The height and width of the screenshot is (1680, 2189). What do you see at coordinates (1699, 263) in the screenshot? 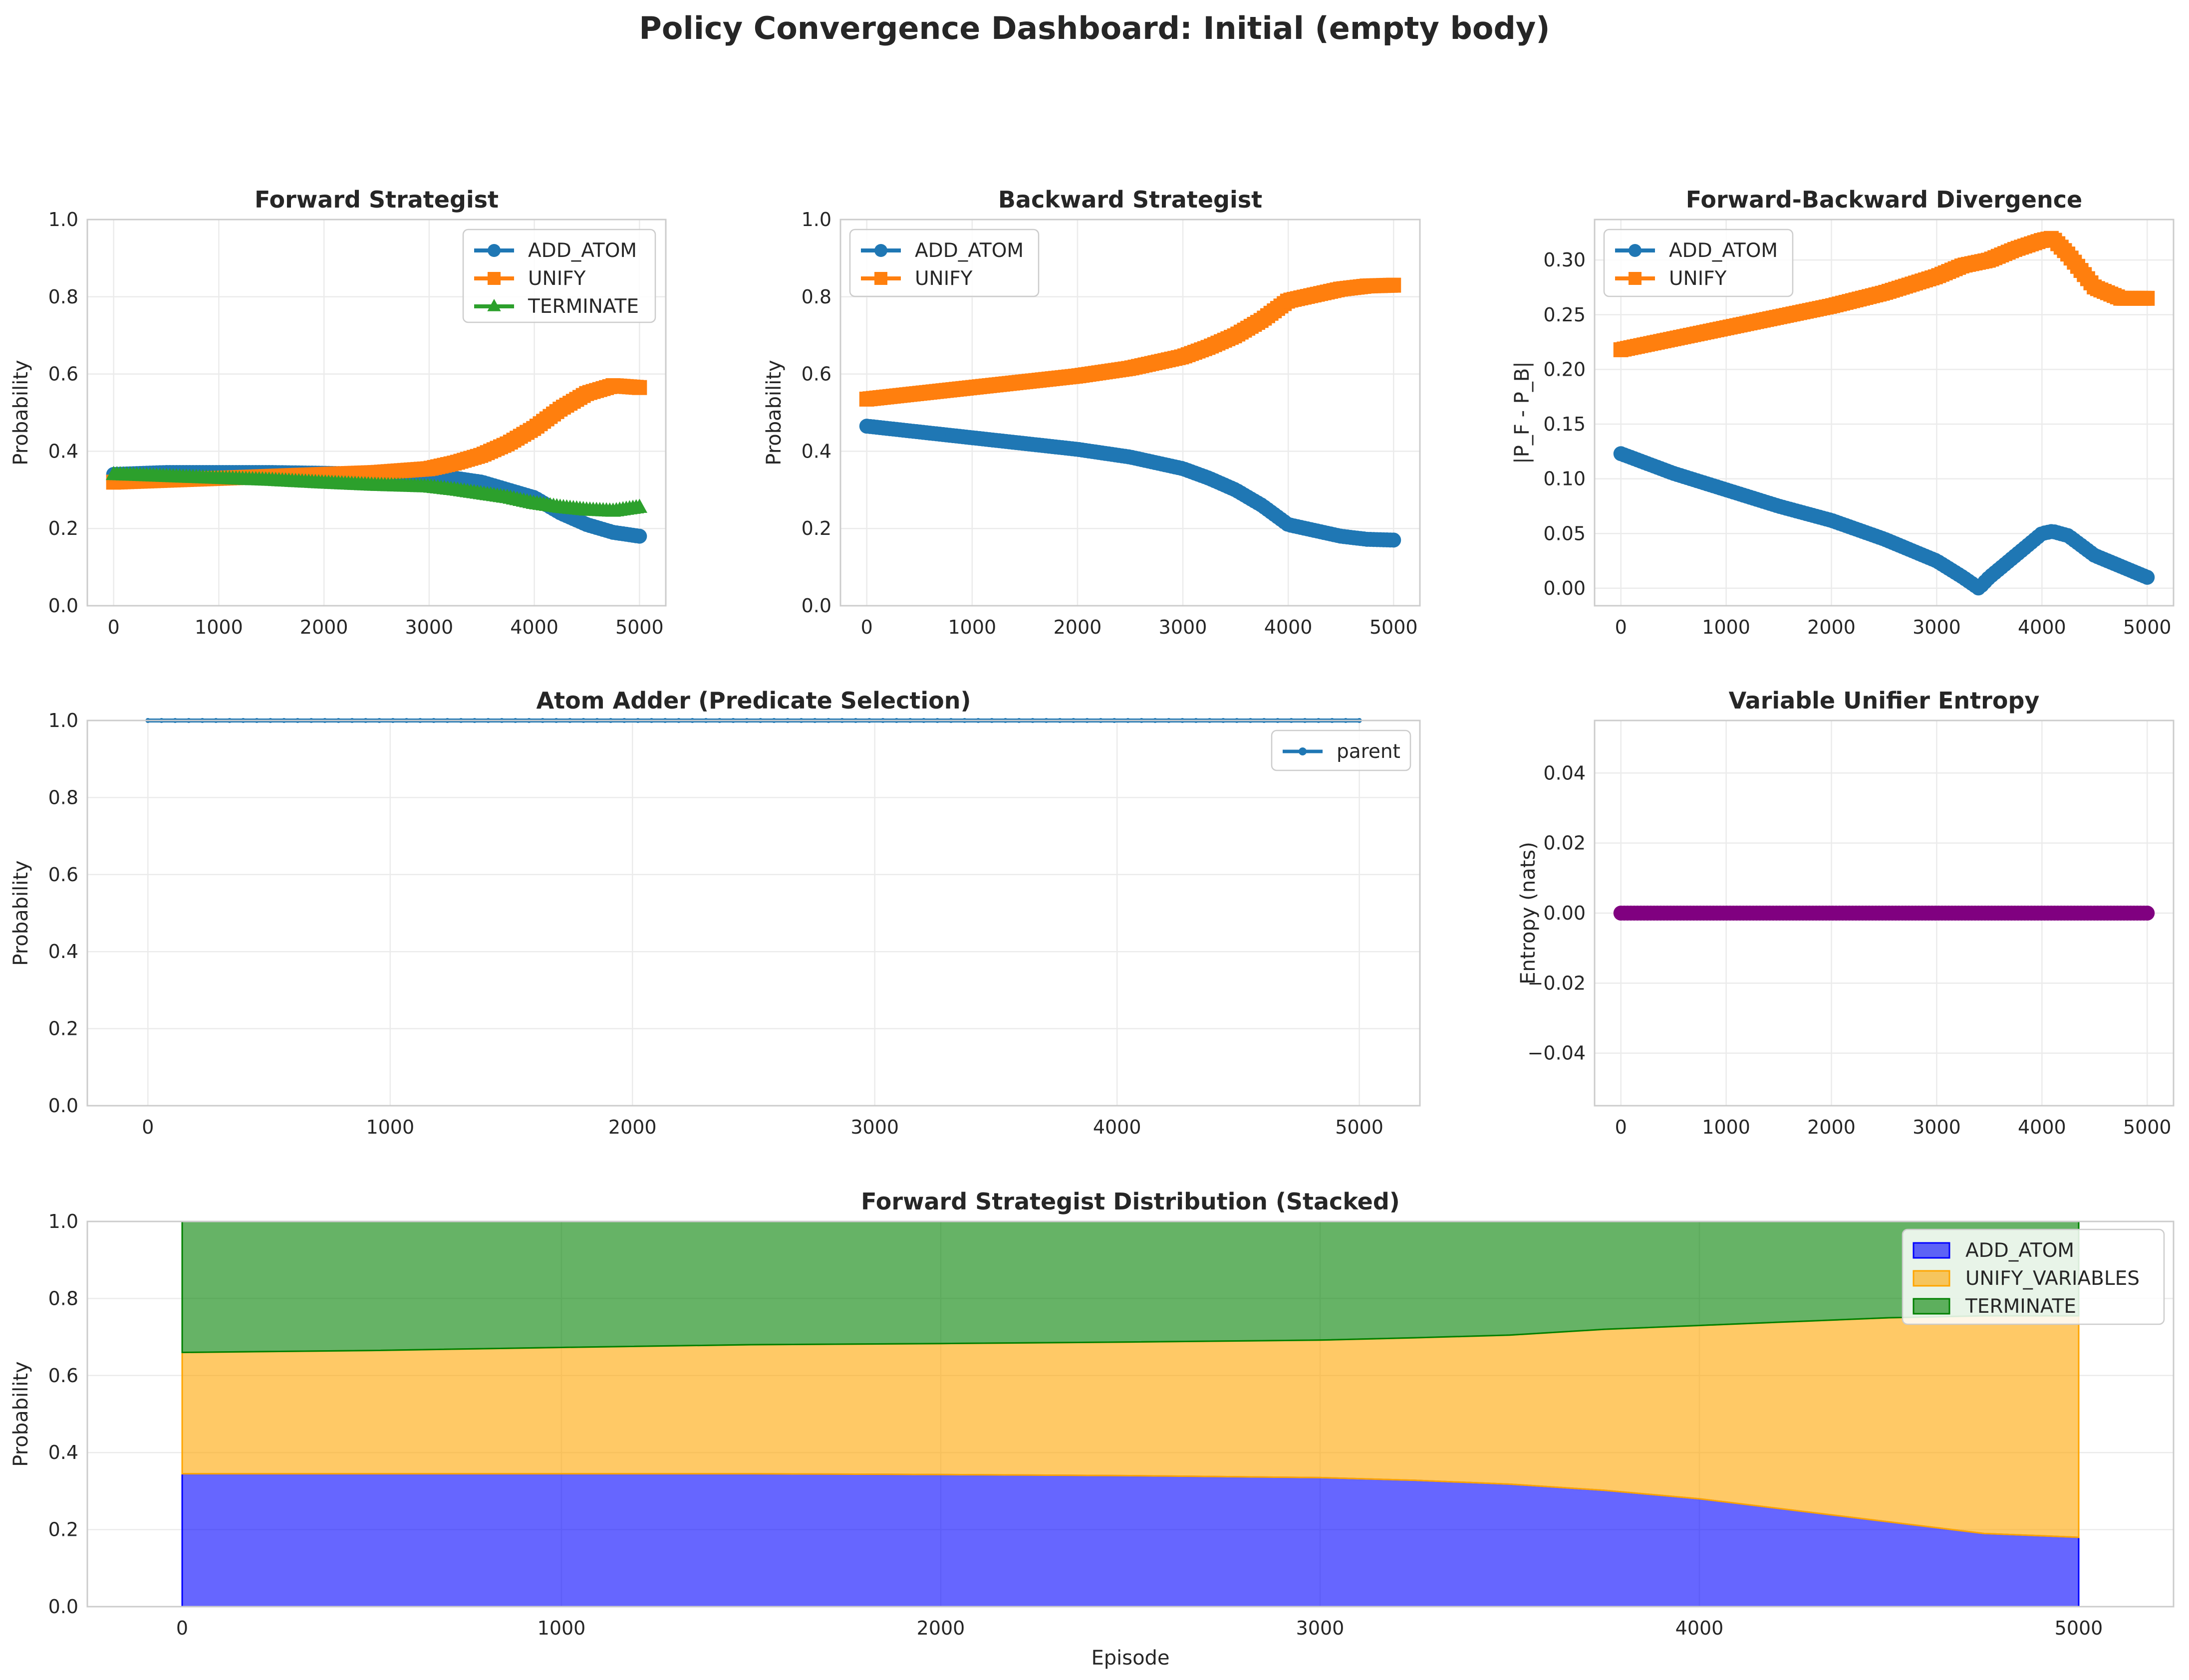
I see `divergence-legend: ADD_ATOM UNIFY` at bounding box center [1699, 263].